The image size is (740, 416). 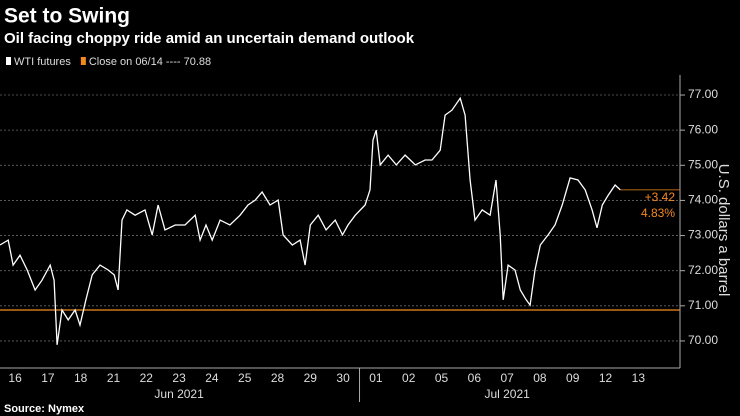 I want to click on x-tick-label: 01, so click(x=376, y=378).